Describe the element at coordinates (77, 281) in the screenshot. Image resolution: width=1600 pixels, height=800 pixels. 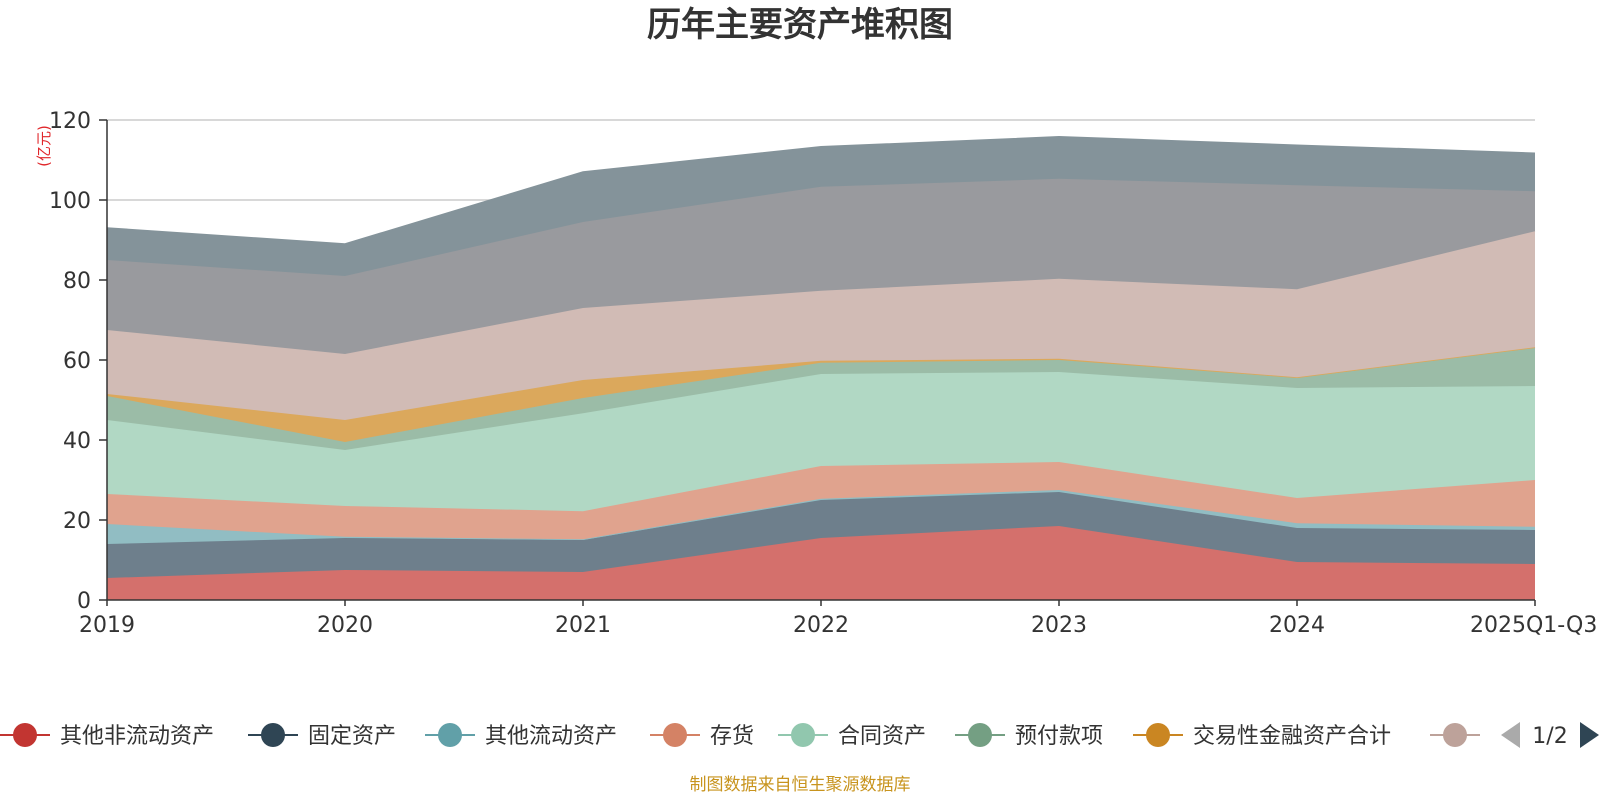
I see `y-tick-label: 80` at that location.